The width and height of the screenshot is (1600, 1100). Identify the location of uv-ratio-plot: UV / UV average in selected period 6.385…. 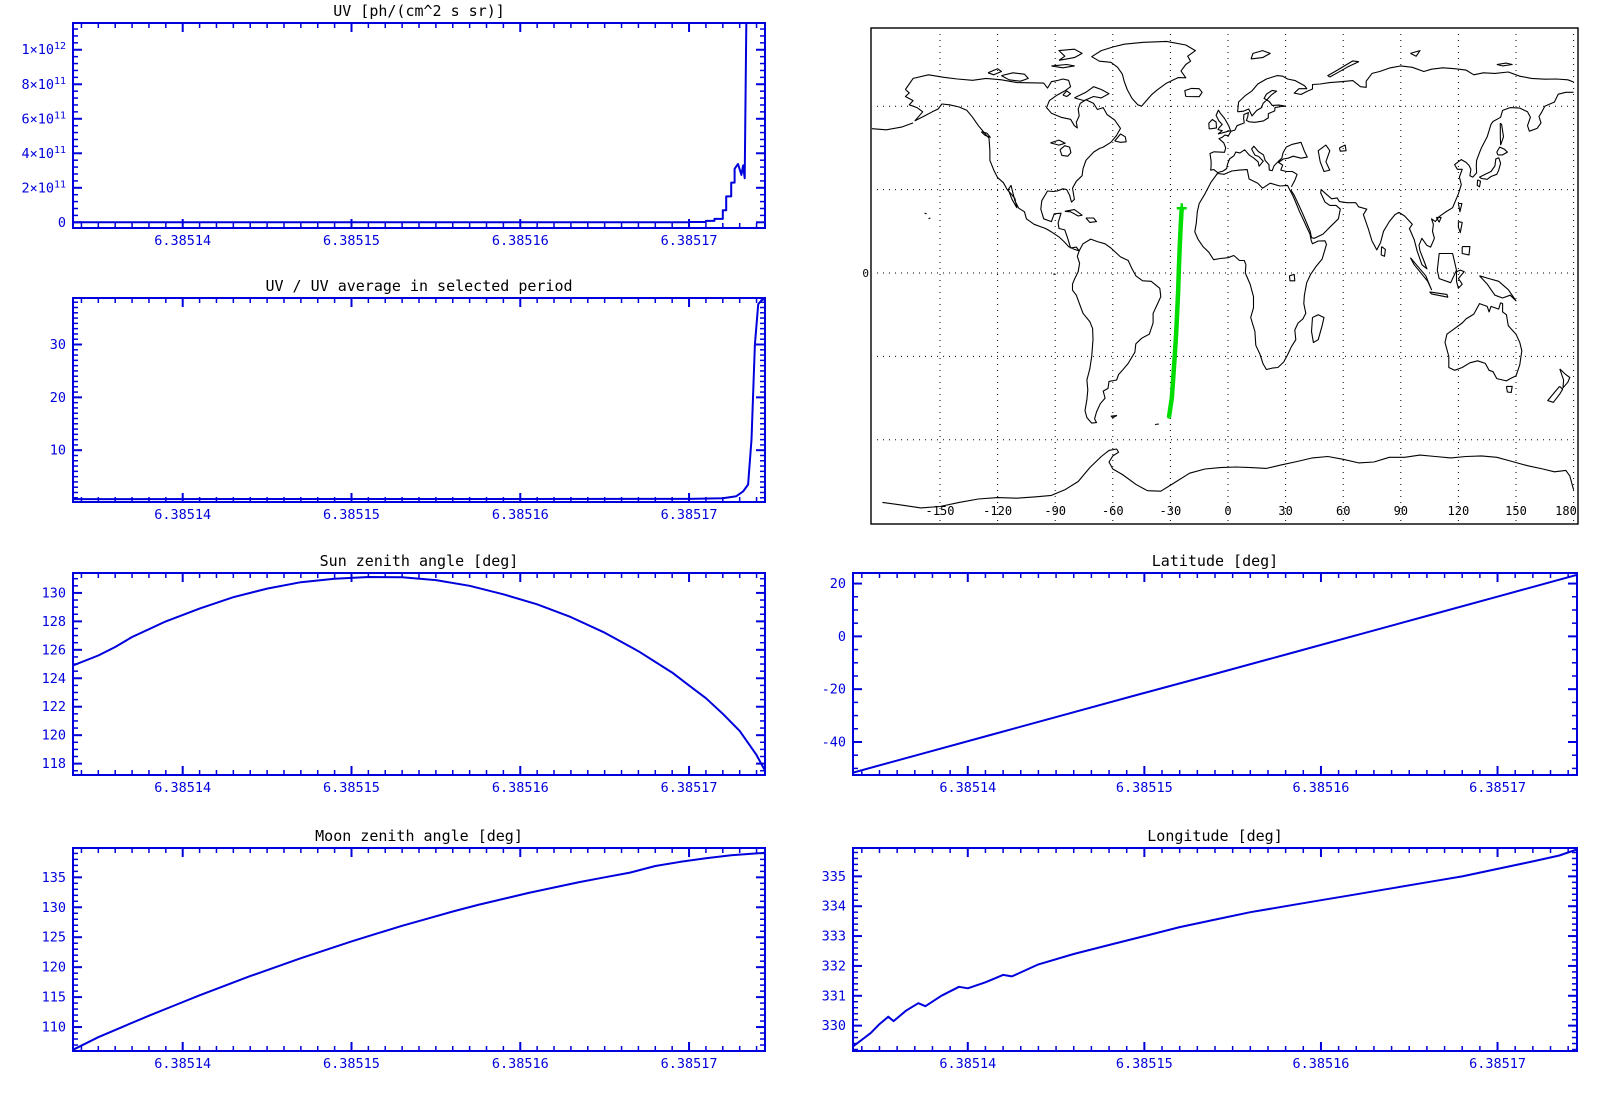
(408, 400).